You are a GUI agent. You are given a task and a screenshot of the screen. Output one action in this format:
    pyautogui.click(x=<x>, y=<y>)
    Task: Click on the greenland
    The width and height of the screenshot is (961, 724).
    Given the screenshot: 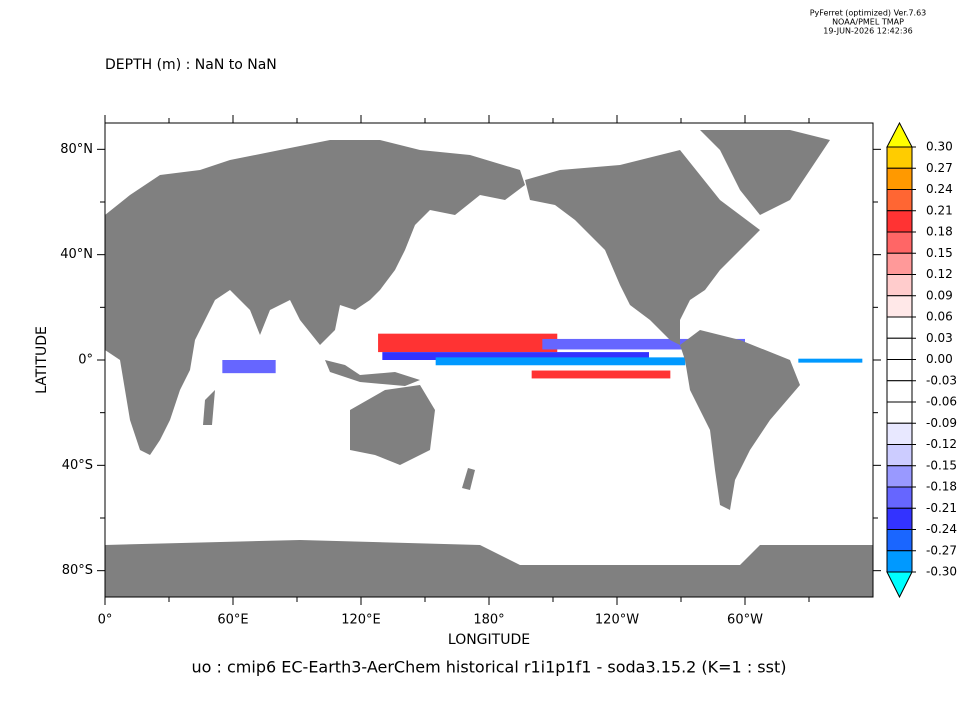 What is the action you would take?
    pyautogui.click(x=765, y=172)
    